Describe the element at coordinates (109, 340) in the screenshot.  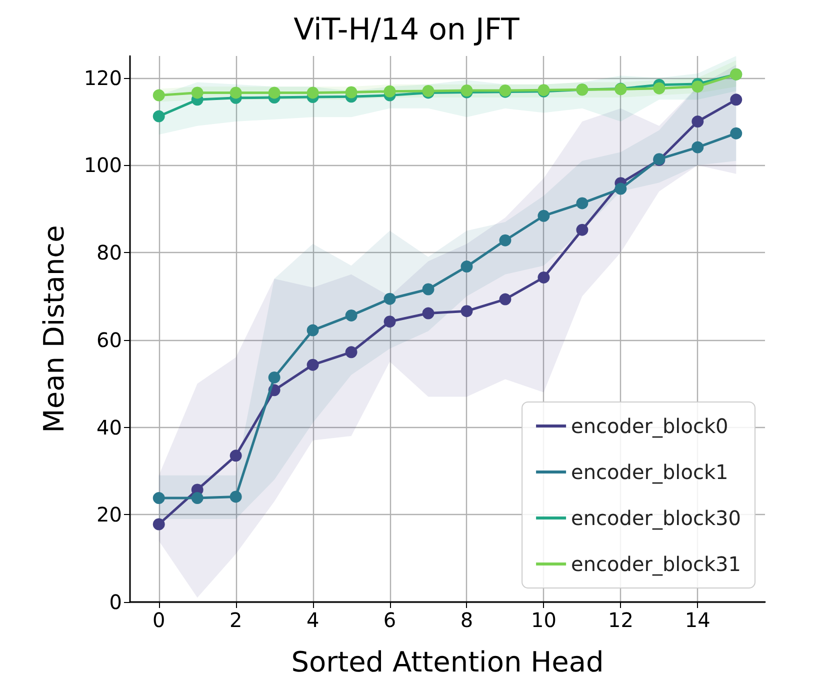
I see `y-tick-label: 60` at that location.